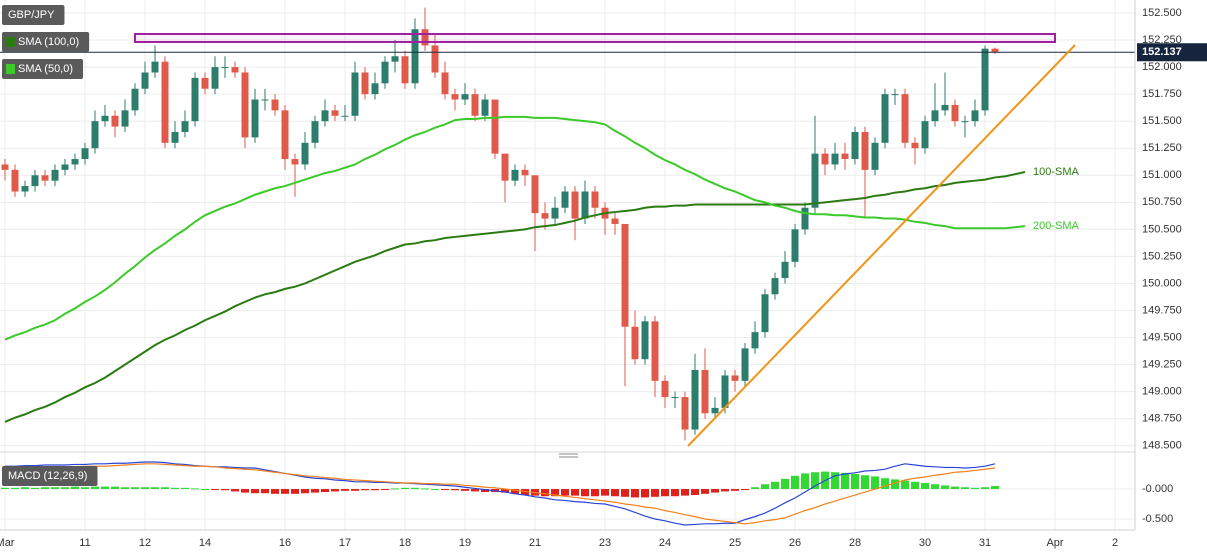  Describe the element at coordinates (47, 476) in the screenshot. I see `legend-label: MACD (12,26,9)` at that location.